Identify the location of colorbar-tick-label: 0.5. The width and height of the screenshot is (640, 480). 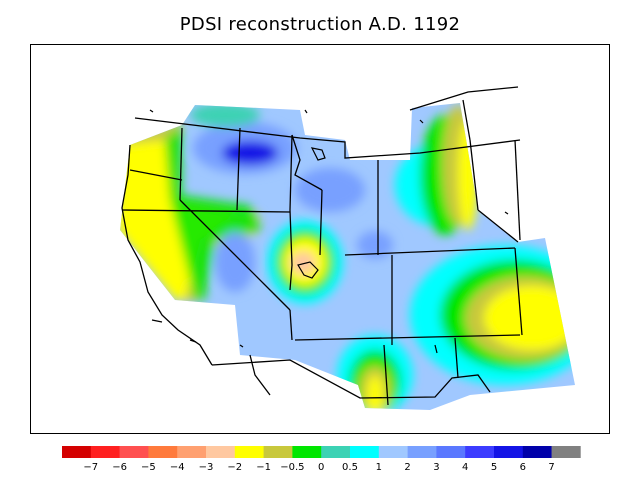
(350, 467).